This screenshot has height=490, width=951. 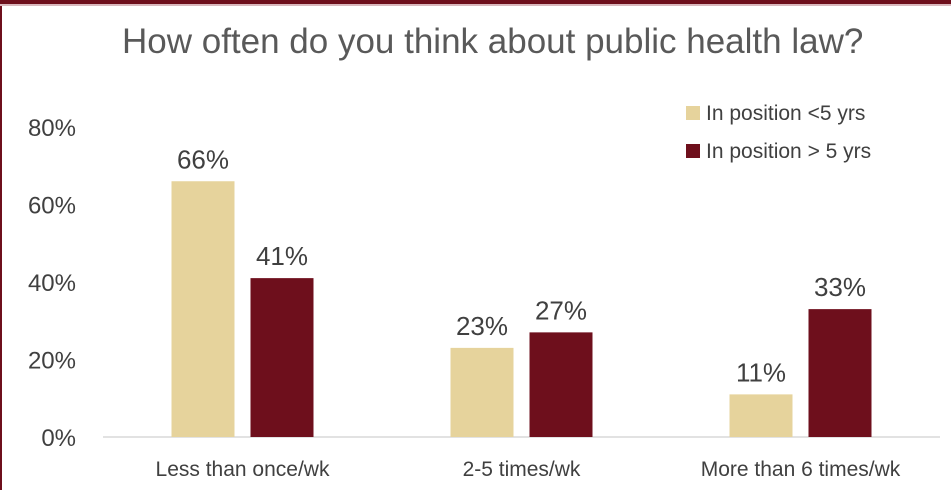 What do you see at coordinates (203, 159) in the screenshot?
I see `data-label: 66%` at bounding box center [203, 159].